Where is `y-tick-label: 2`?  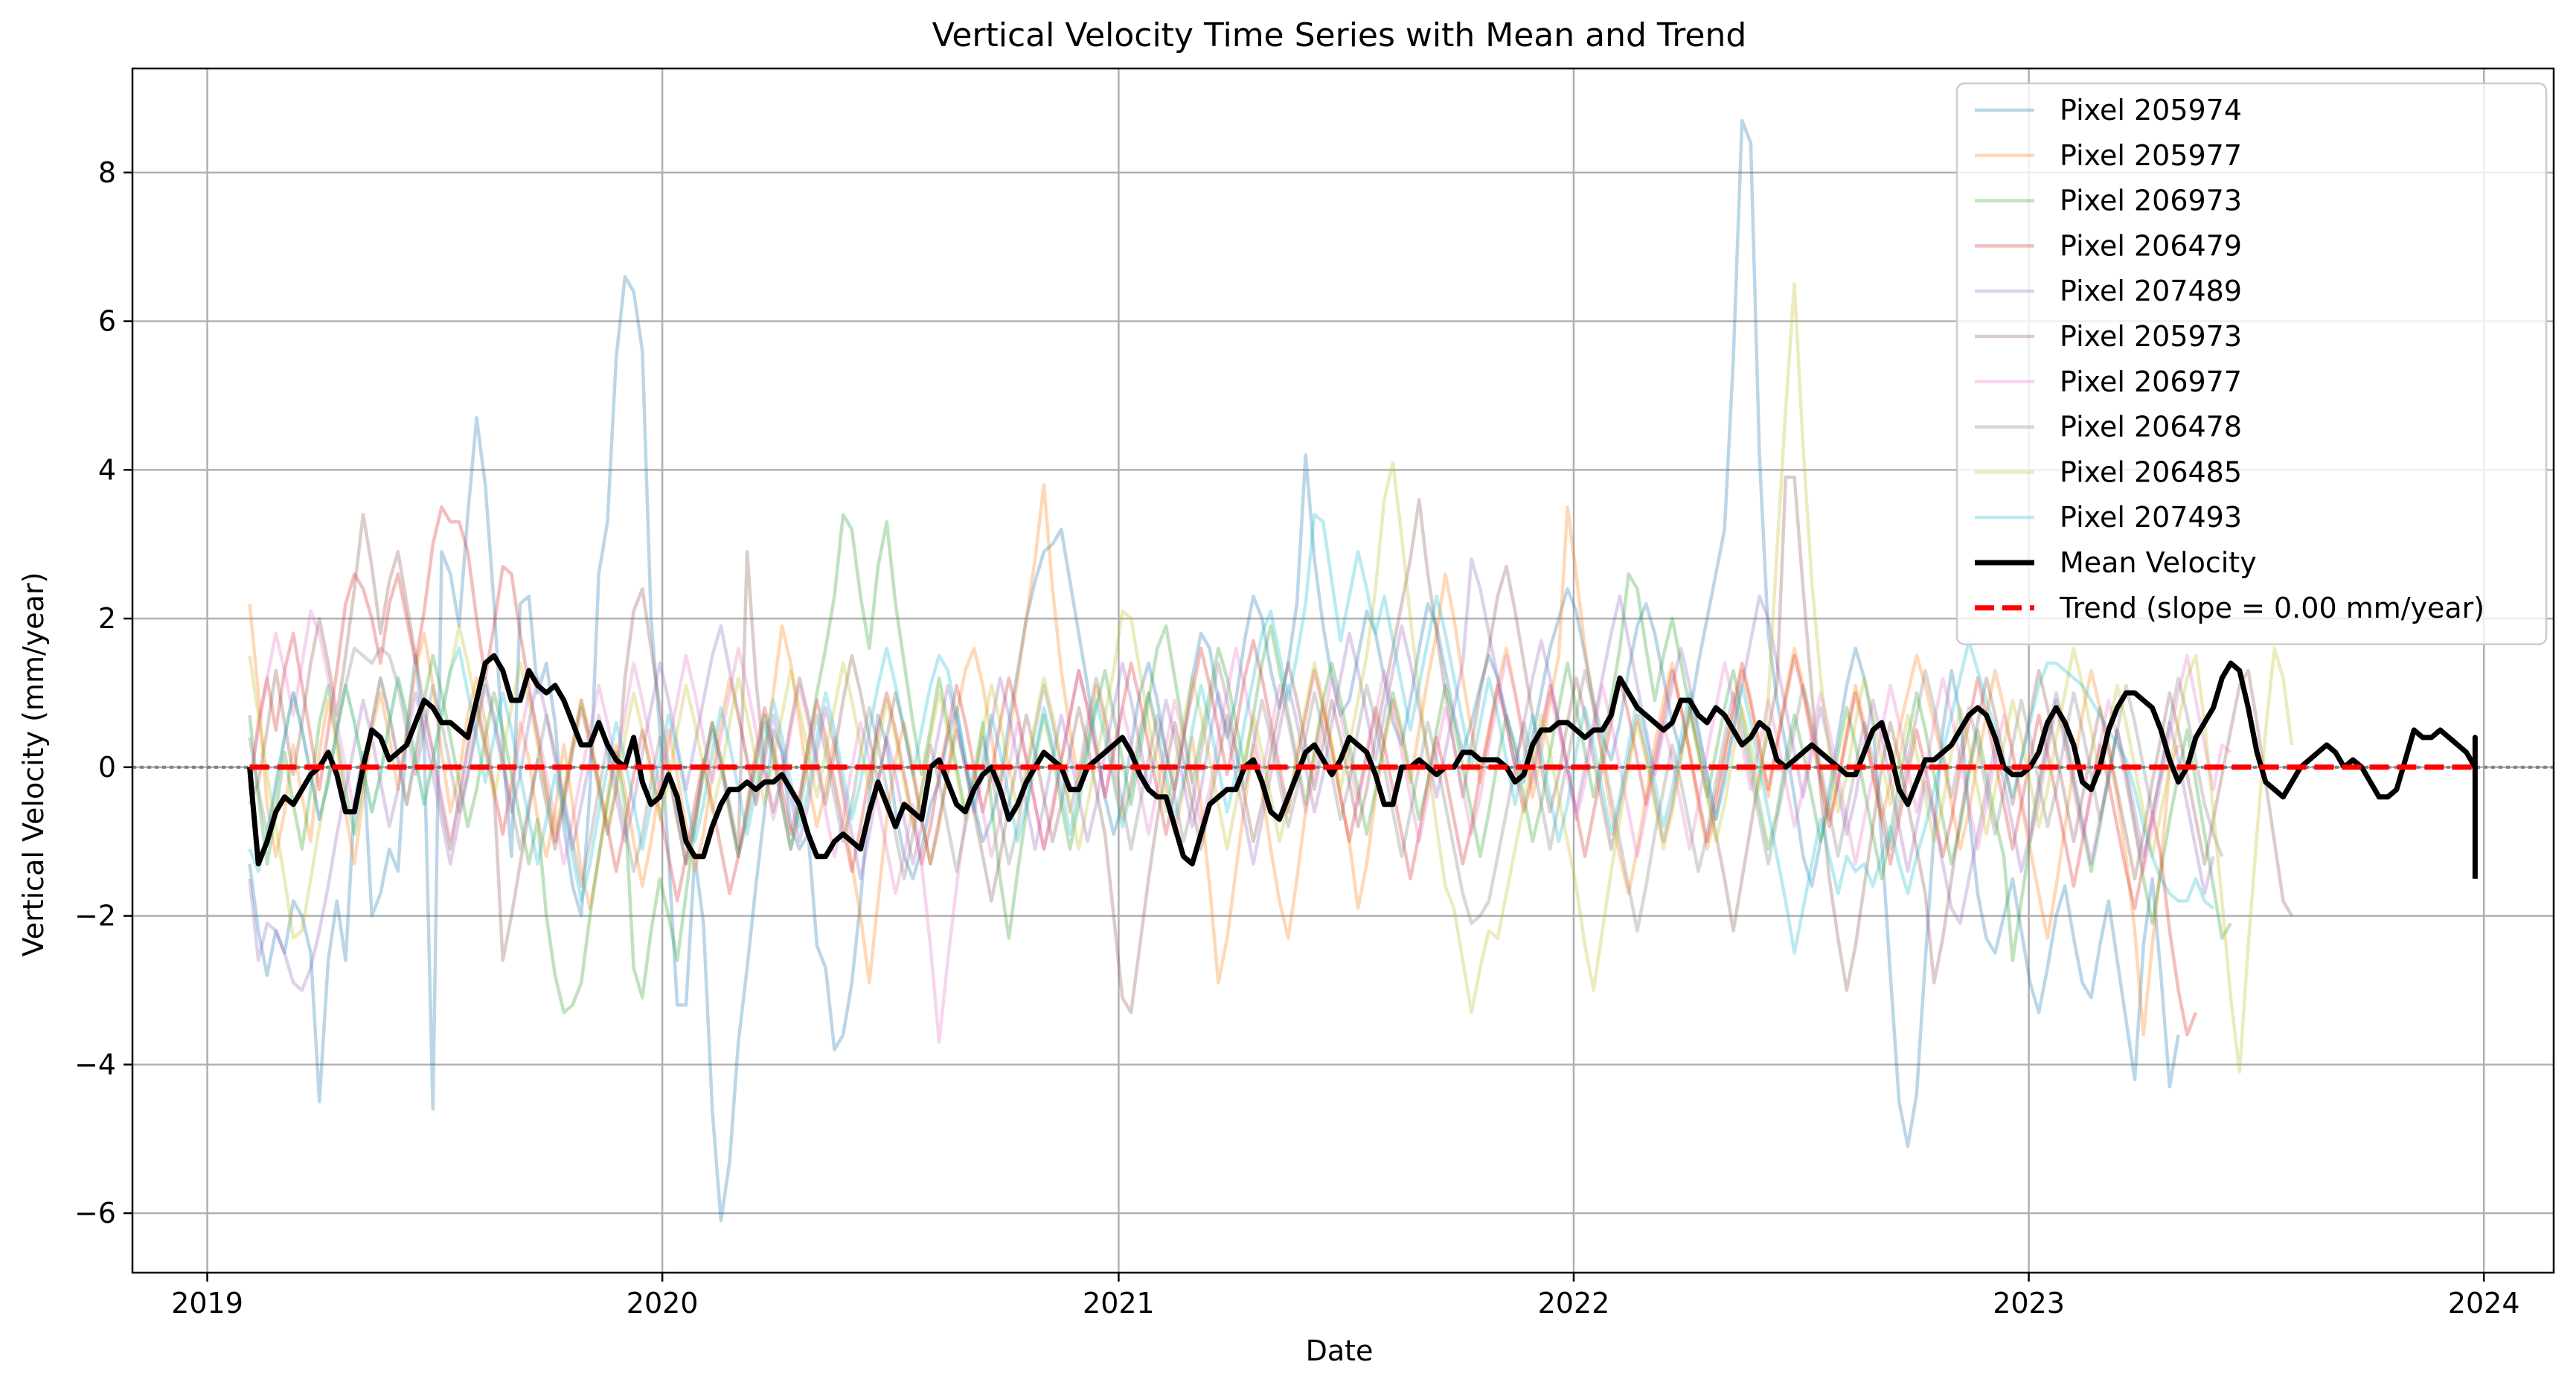 y-tick-label: 2 is located at coordinates (107, 618).